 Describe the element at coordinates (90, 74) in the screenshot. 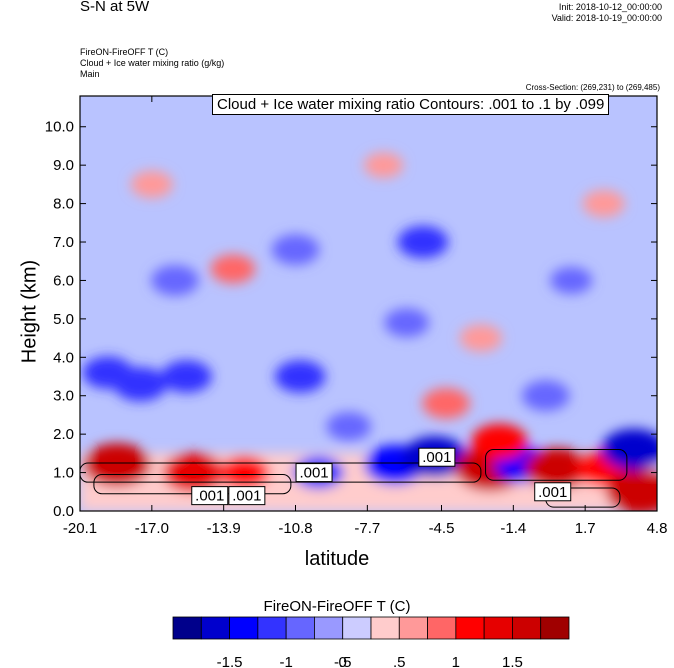

I see `field-line-3: Main` at that location.